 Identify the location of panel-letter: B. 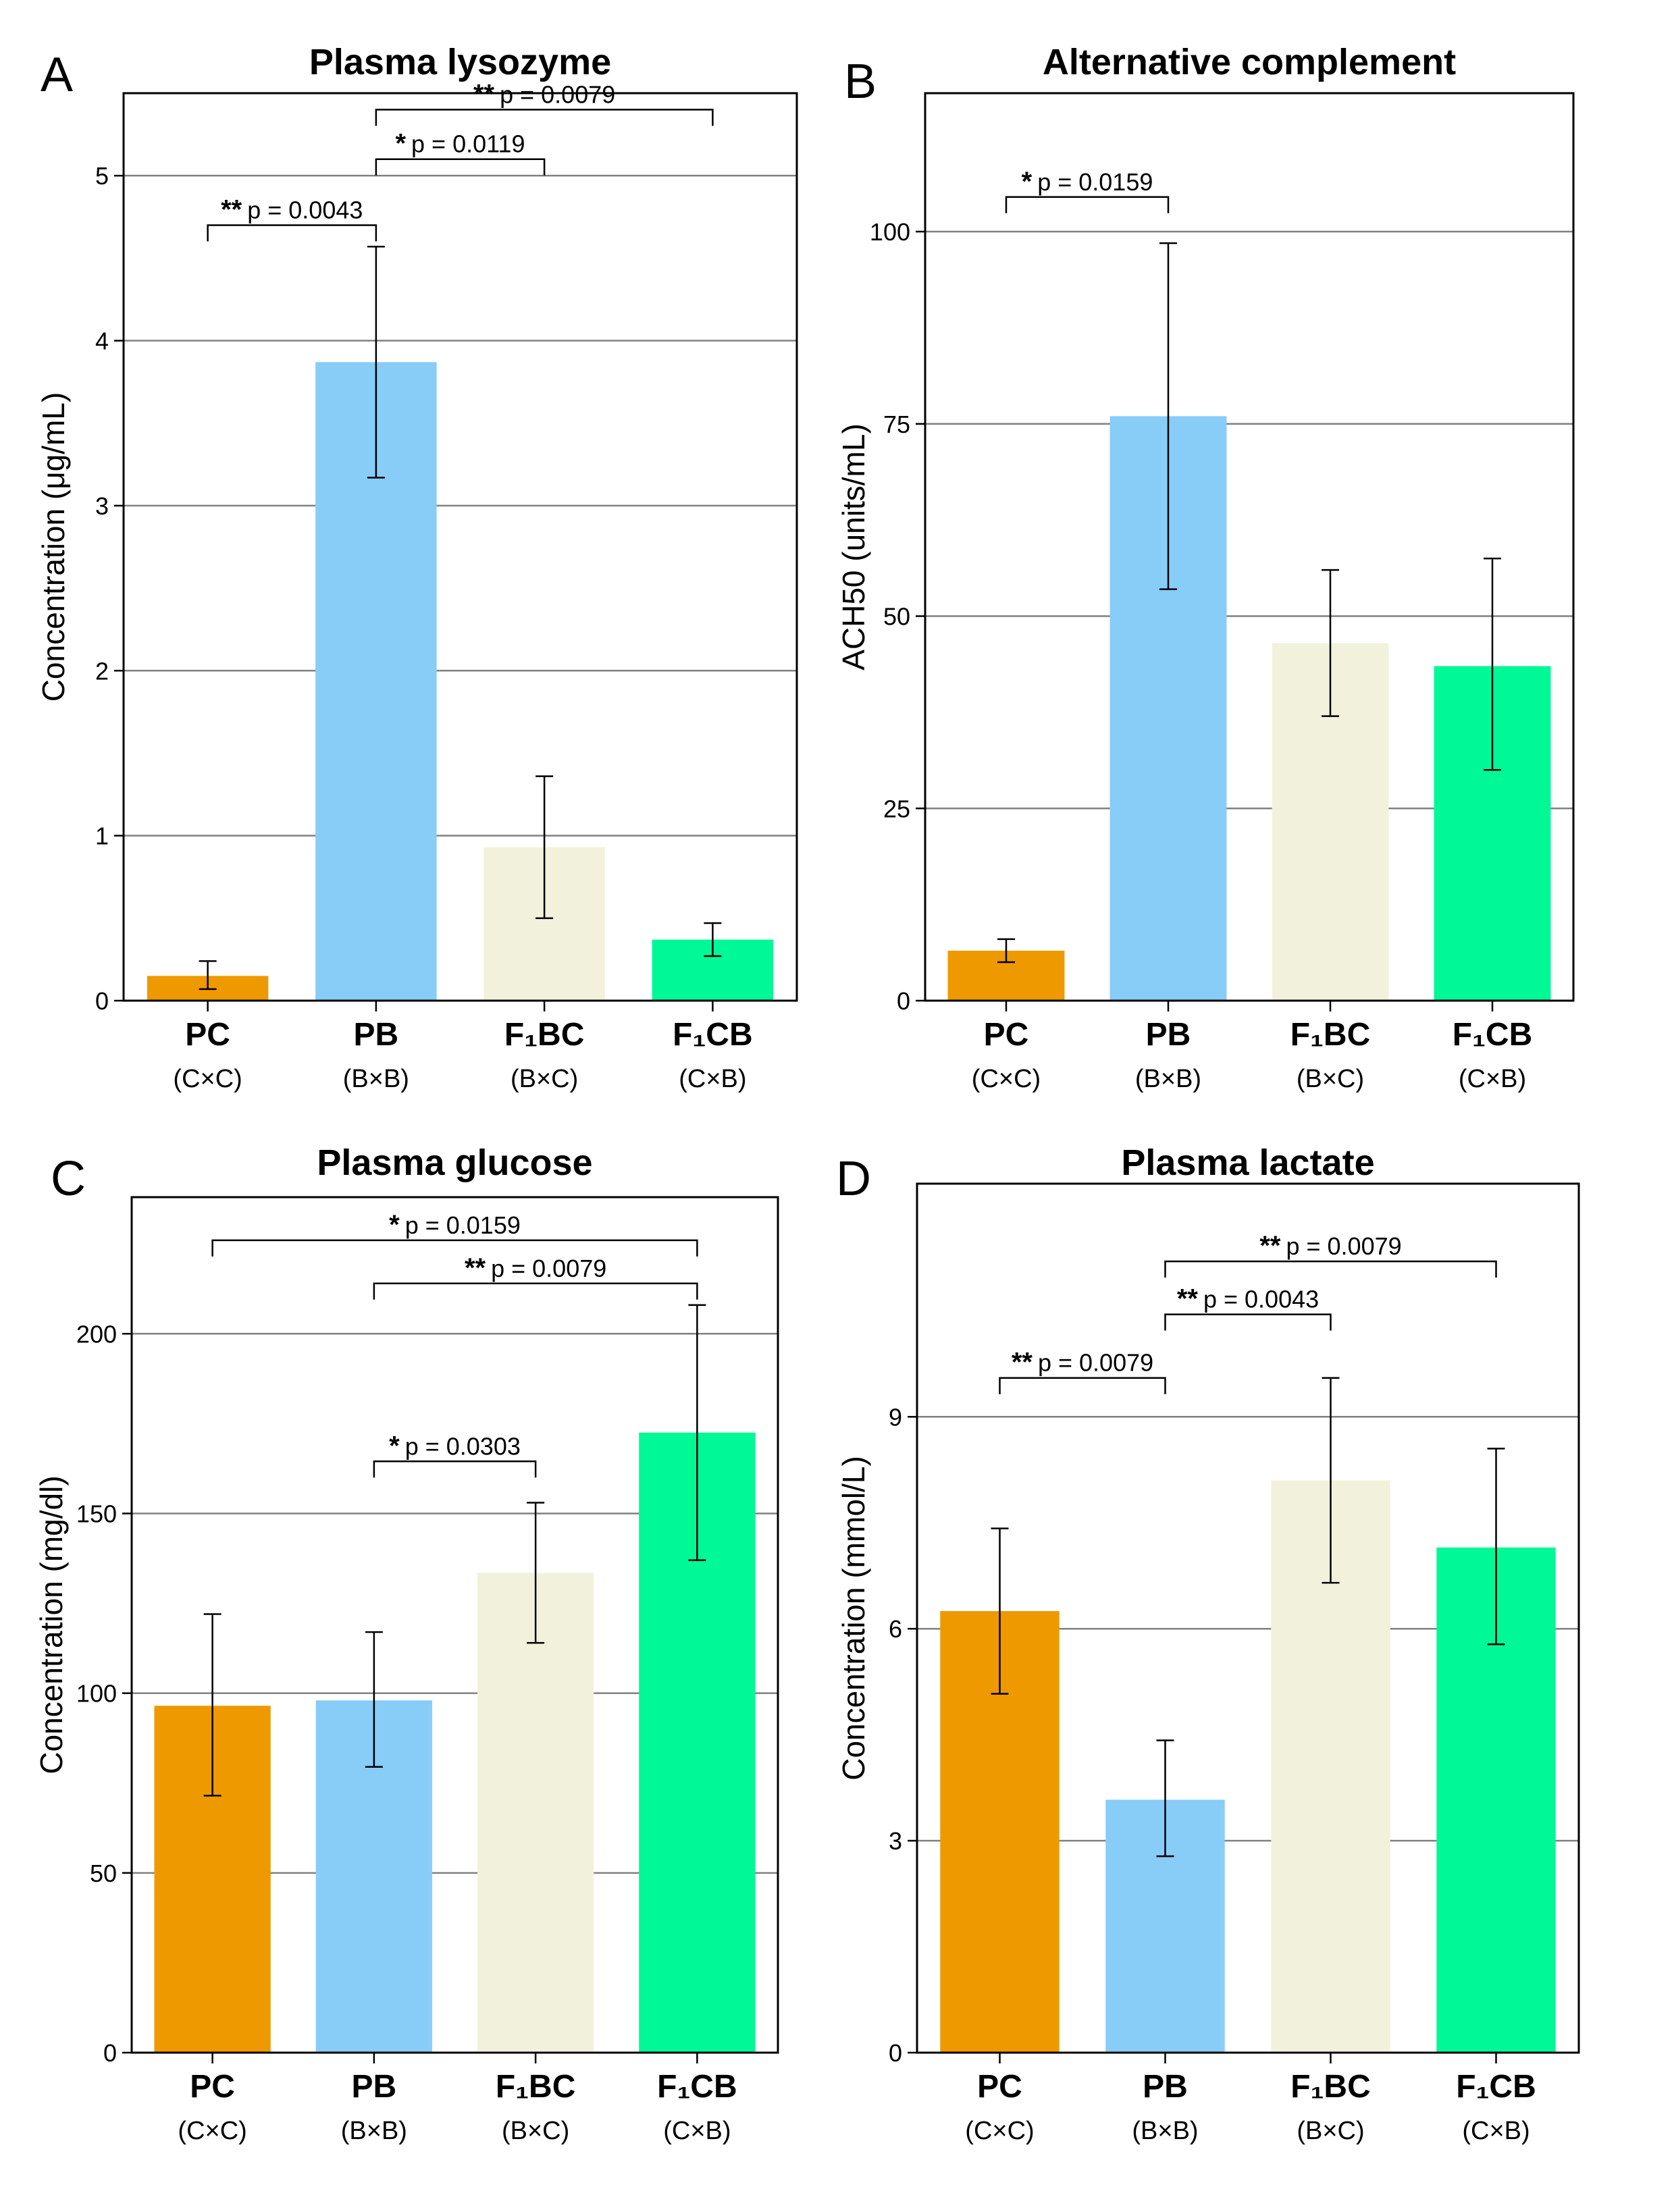
(860, 82).